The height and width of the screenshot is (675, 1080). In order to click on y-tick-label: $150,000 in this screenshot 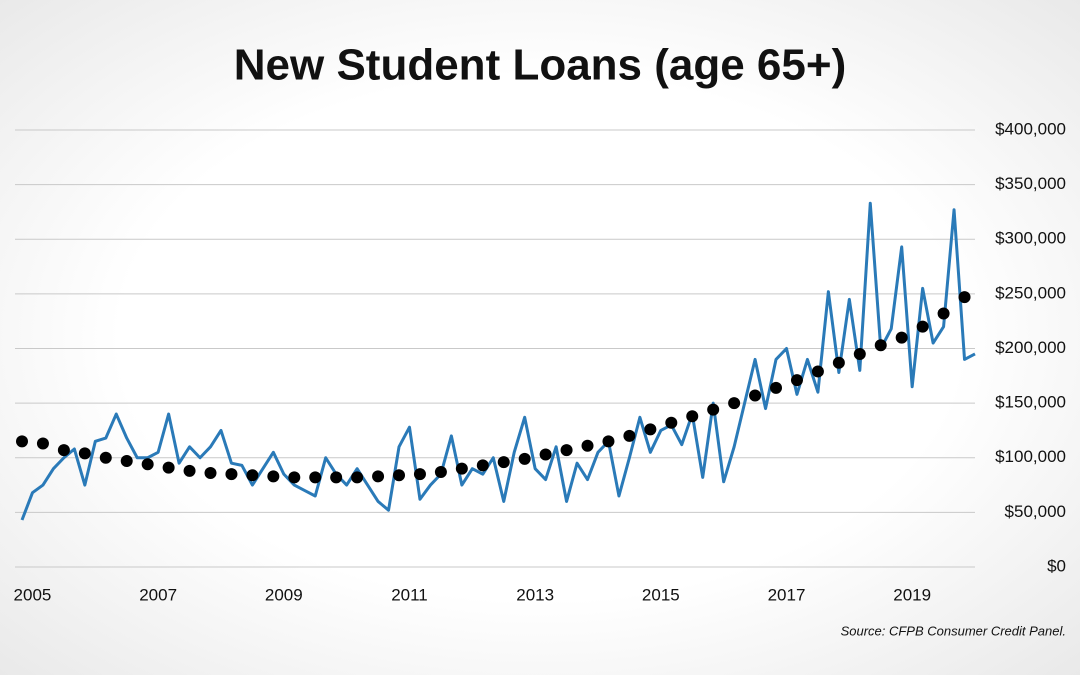, I will do `click(1030, 402)`.